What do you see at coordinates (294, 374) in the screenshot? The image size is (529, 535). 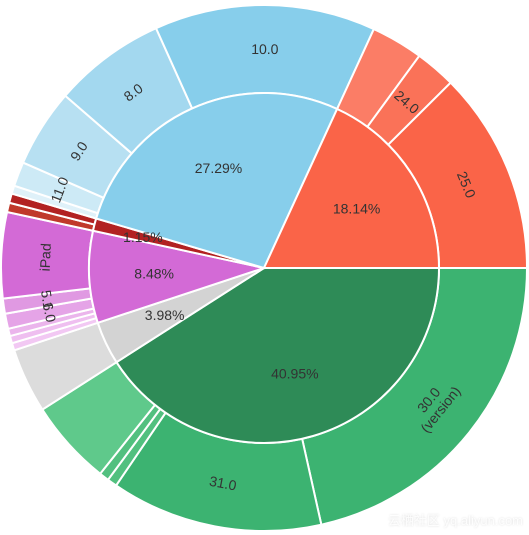 I see `inner-label-40-95: 40.95%` at bounding box center [294, 374].